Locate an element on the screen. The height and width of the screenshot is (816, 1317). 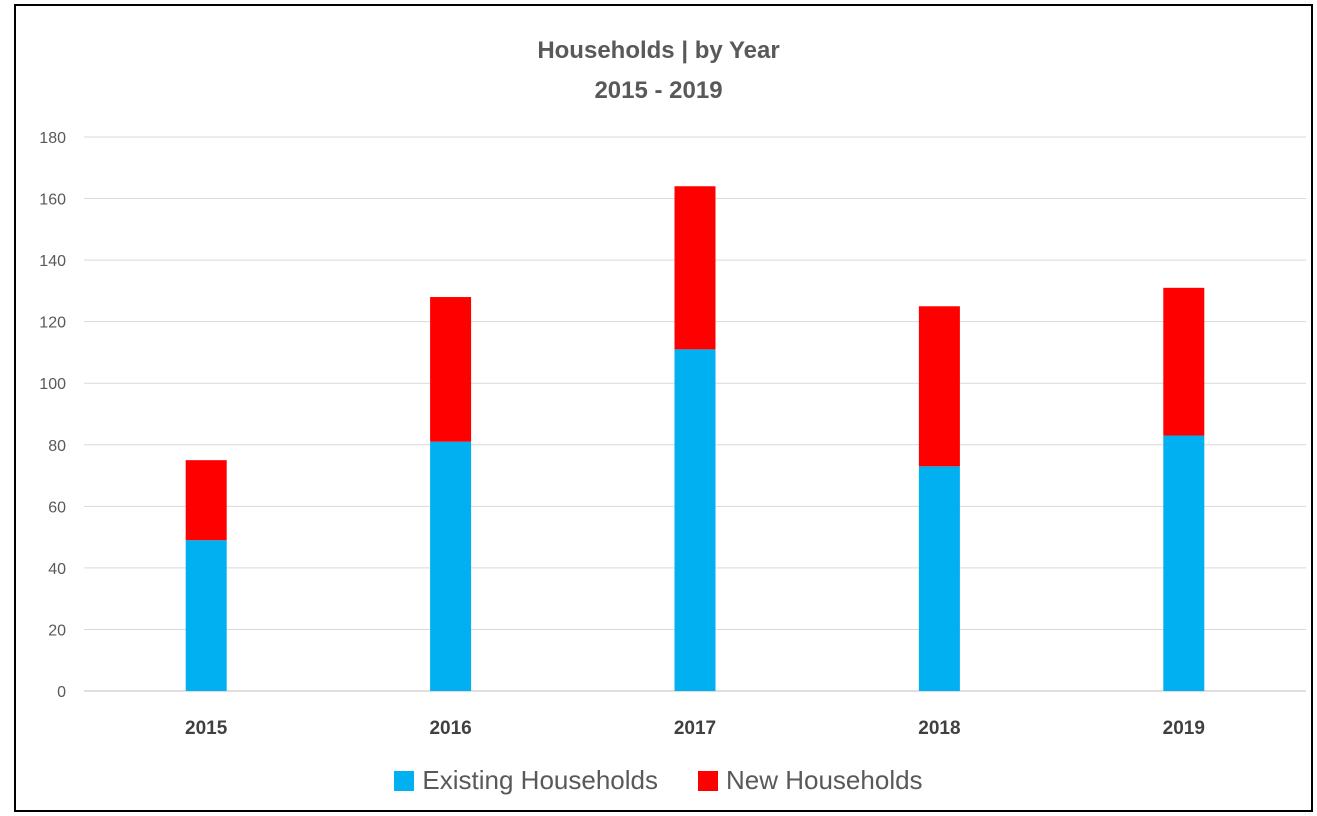
legend-item-new: New Households is located at coordinates (810, 780).